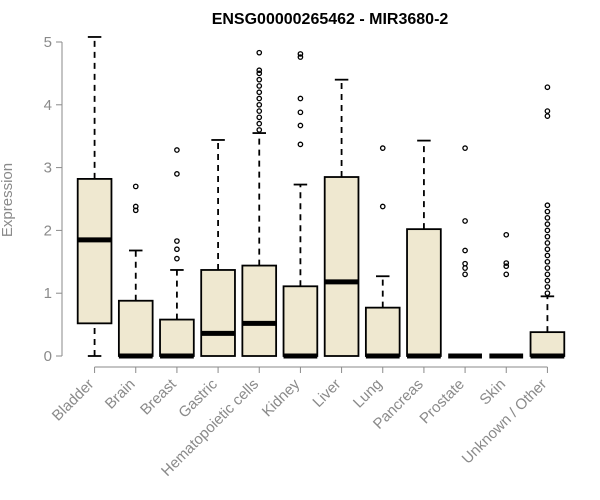  I want to click on box-prostate, so click(465, 252).